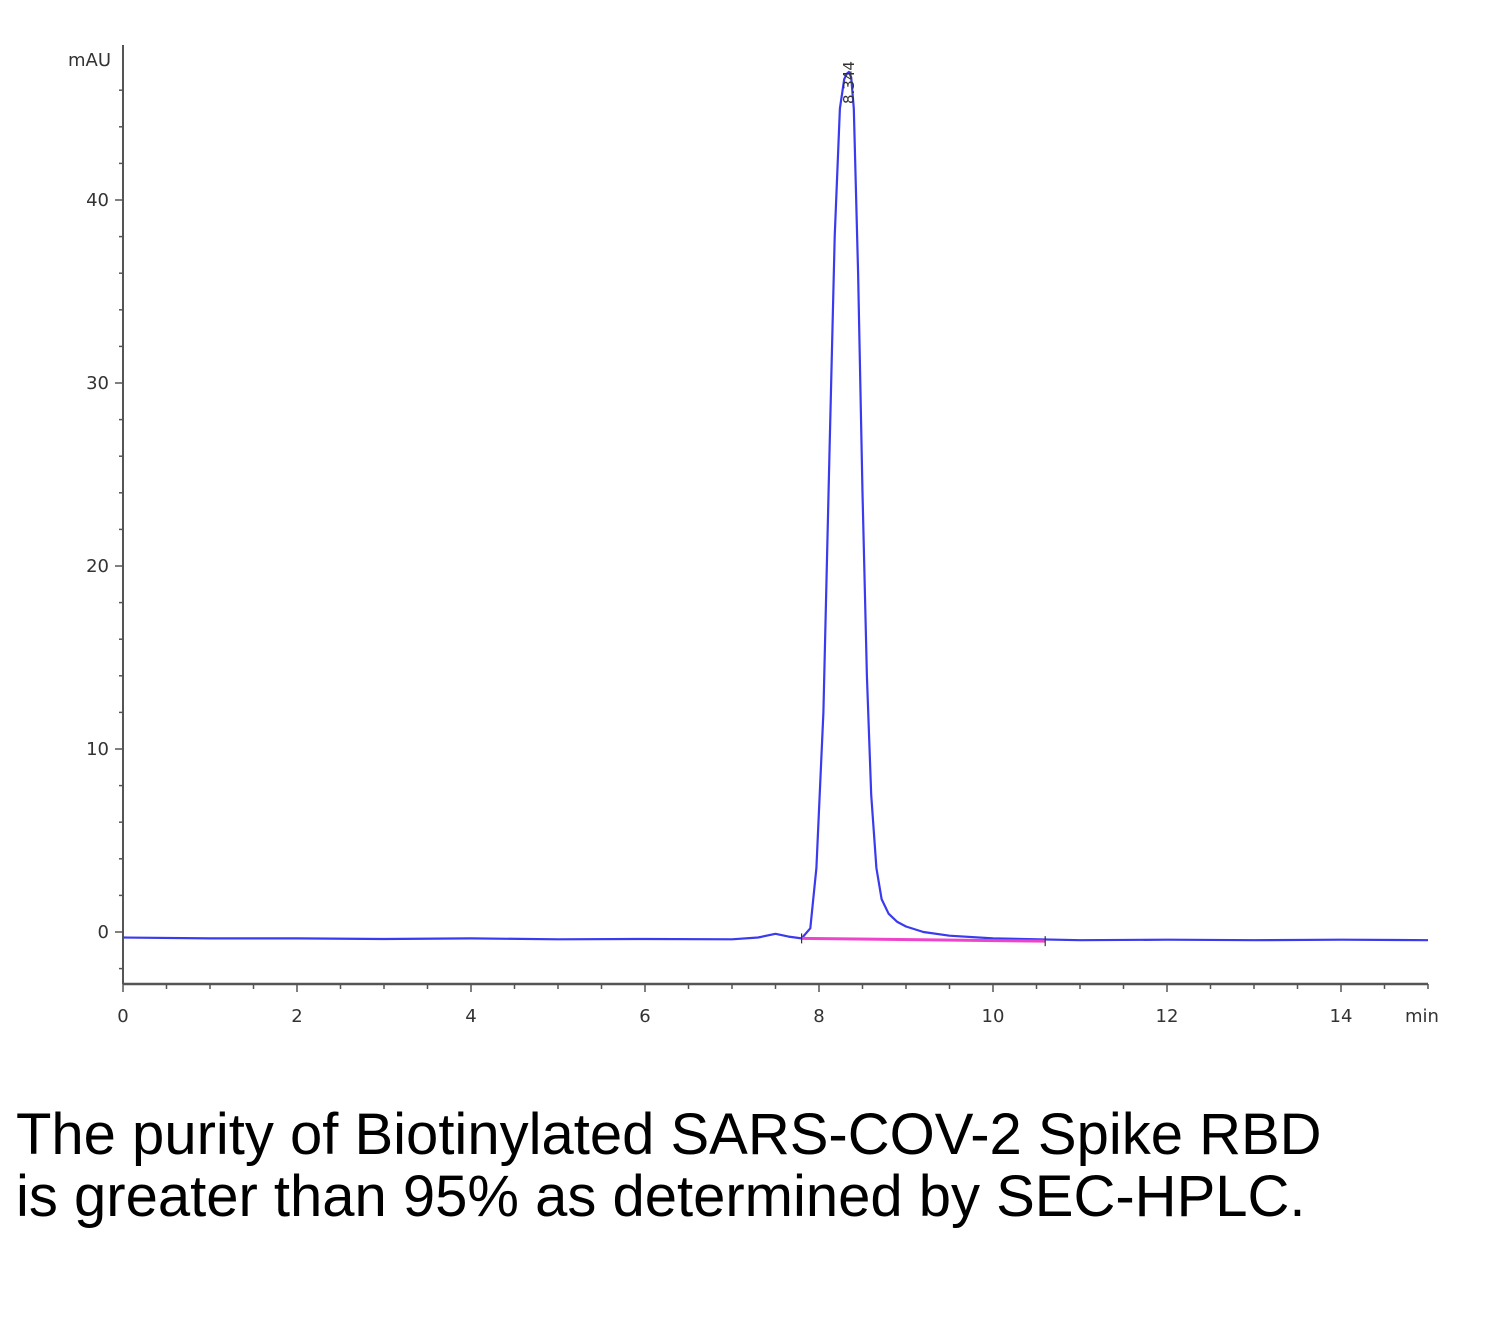  I want to click on y-tick-label: 10, so click(97, 749).